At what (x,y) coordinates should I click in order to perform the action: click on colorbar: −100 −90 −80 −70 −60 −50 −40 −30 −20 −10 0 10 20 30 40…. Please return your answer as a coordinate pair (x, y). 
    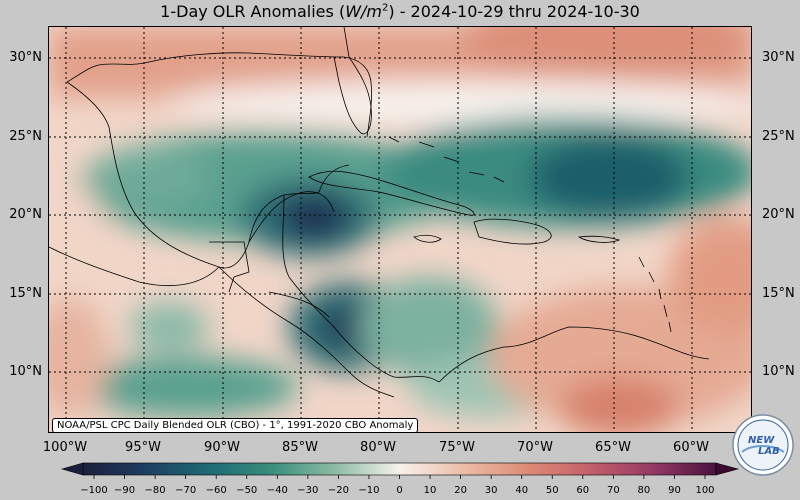
    Looking at the image, I should click on (400, 479).